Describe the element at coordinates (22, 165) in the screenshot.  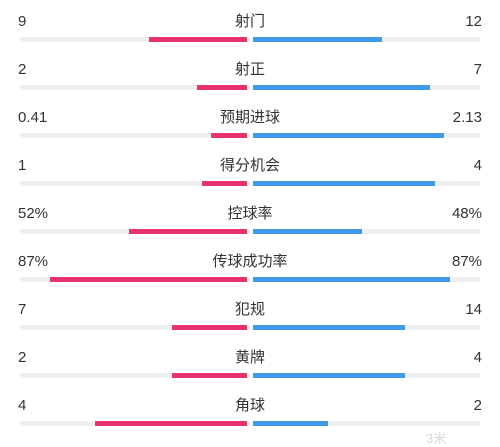
I see `home-value: 1` at that location.